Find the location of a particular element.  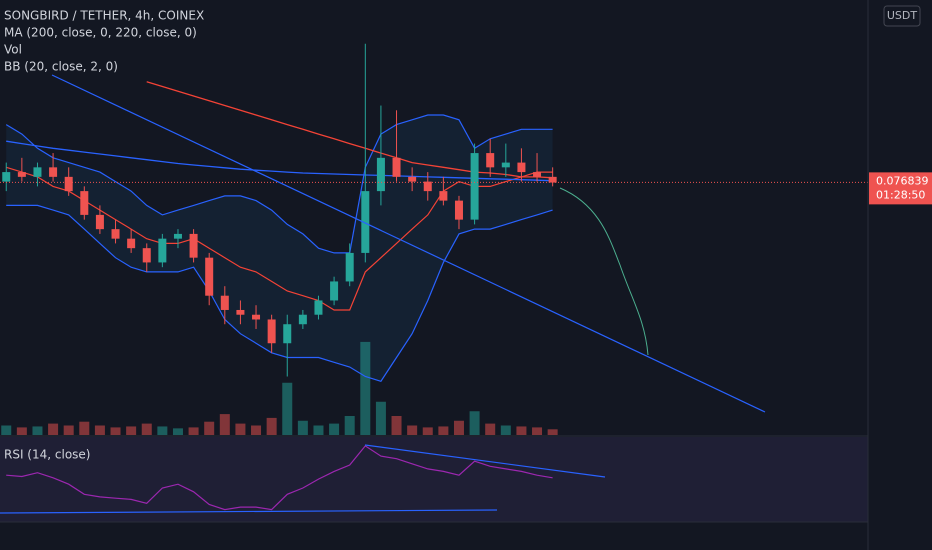

currency: USDT is located at coordinates (902, 15).